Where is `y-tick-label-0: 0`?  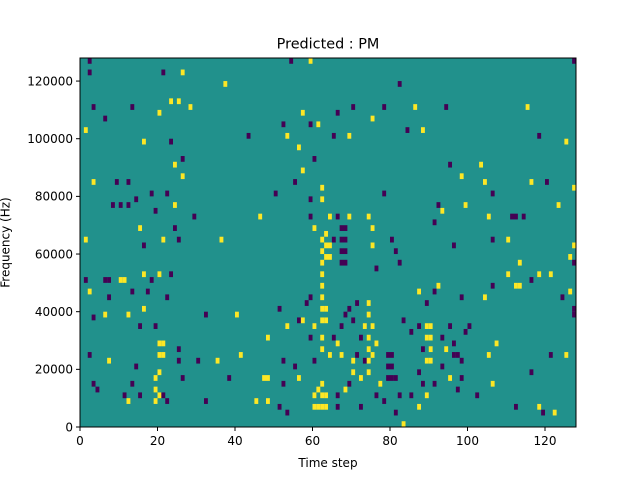 y-tick-label-0: 0 is located at coordinates (69, 427).